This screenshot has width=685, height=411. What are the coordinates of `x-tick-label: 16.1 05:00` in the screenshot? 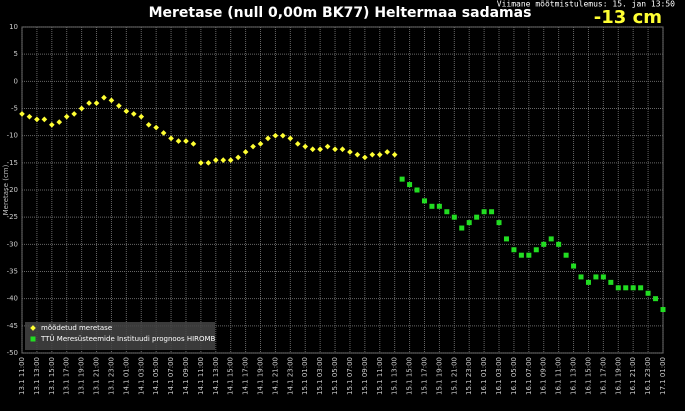 It's located at (514, 376).